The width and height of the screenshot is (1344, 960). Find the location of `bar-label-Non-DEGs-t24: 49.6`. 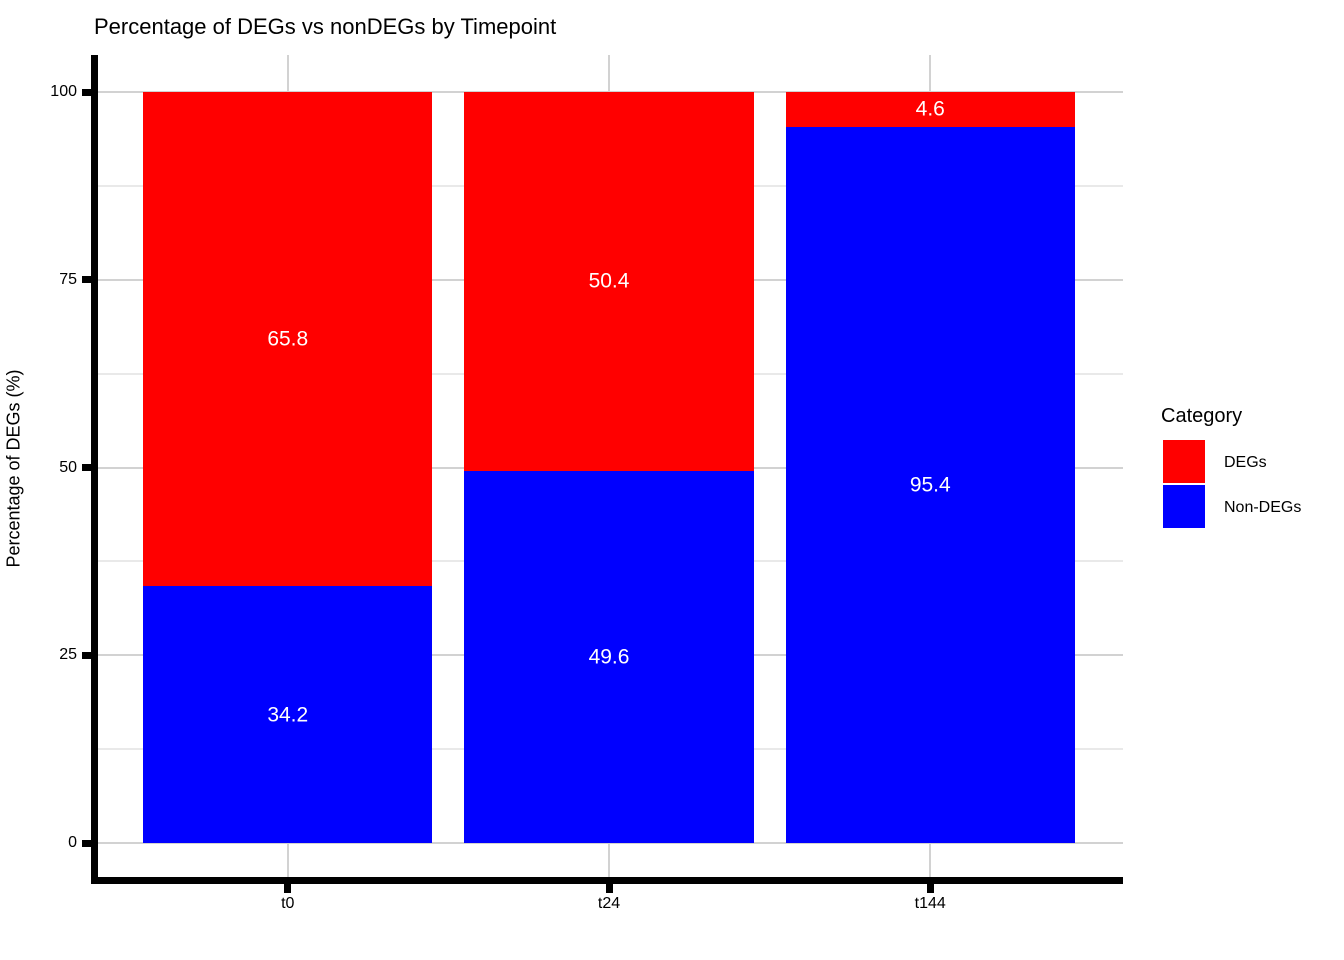

bar-label-Non-DEGs-t24: 49.6 is located at coordinates (609, 657).